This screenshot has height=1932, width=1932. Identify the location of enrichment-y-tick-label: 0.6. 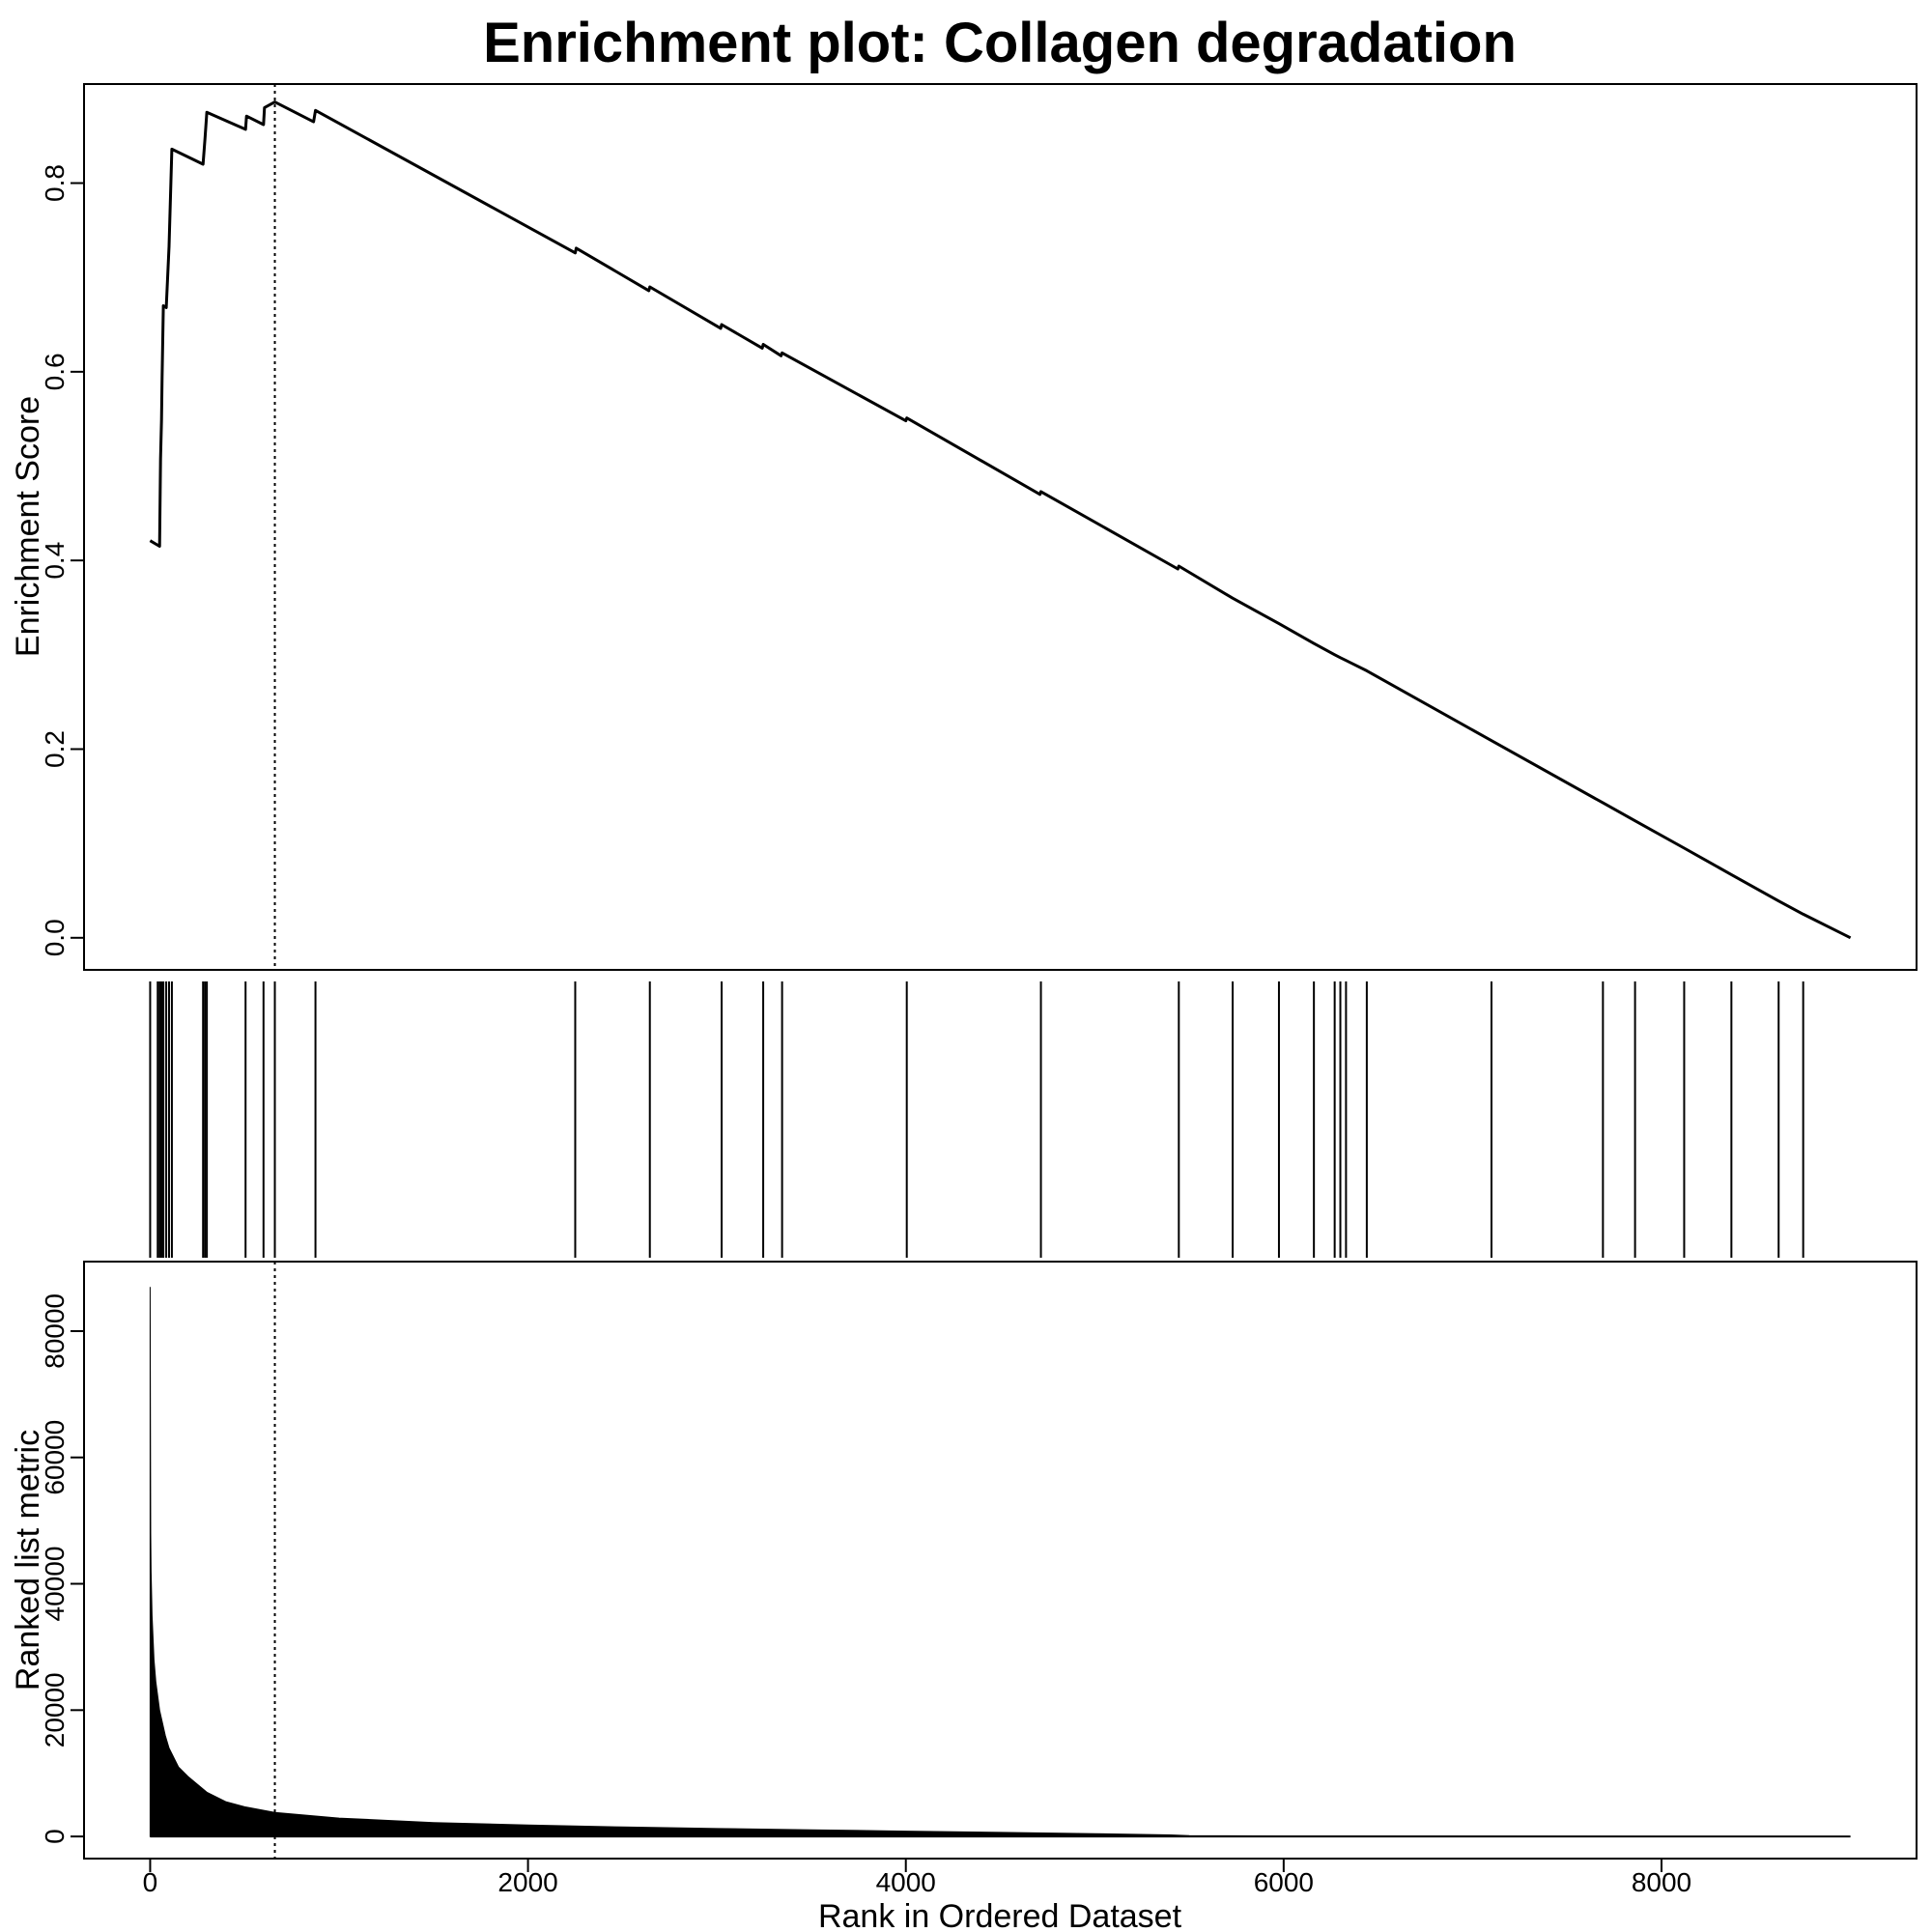
(55, 371).